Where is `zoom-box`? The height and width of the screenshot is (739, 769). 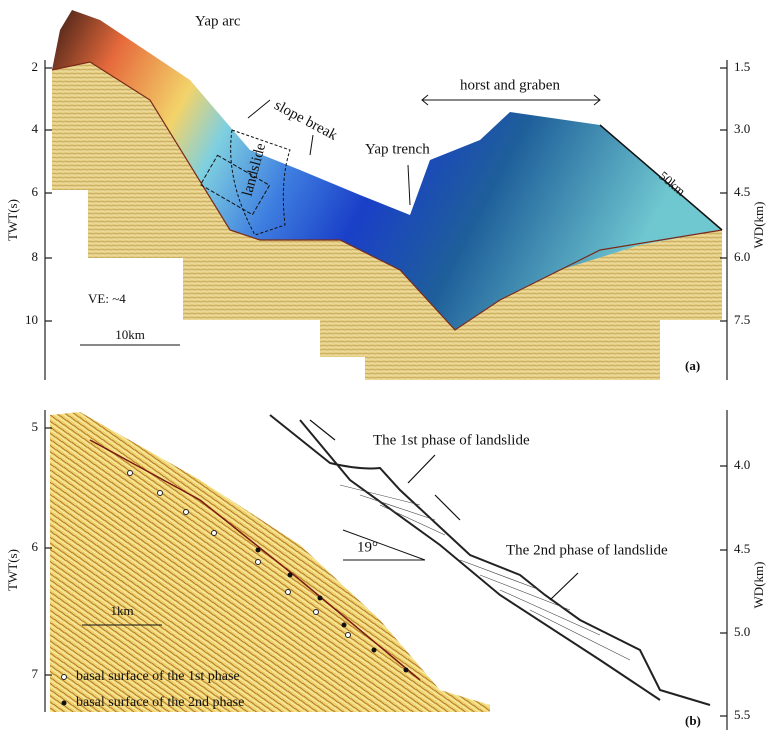 zoom-box is located at coordinates (235, 185).